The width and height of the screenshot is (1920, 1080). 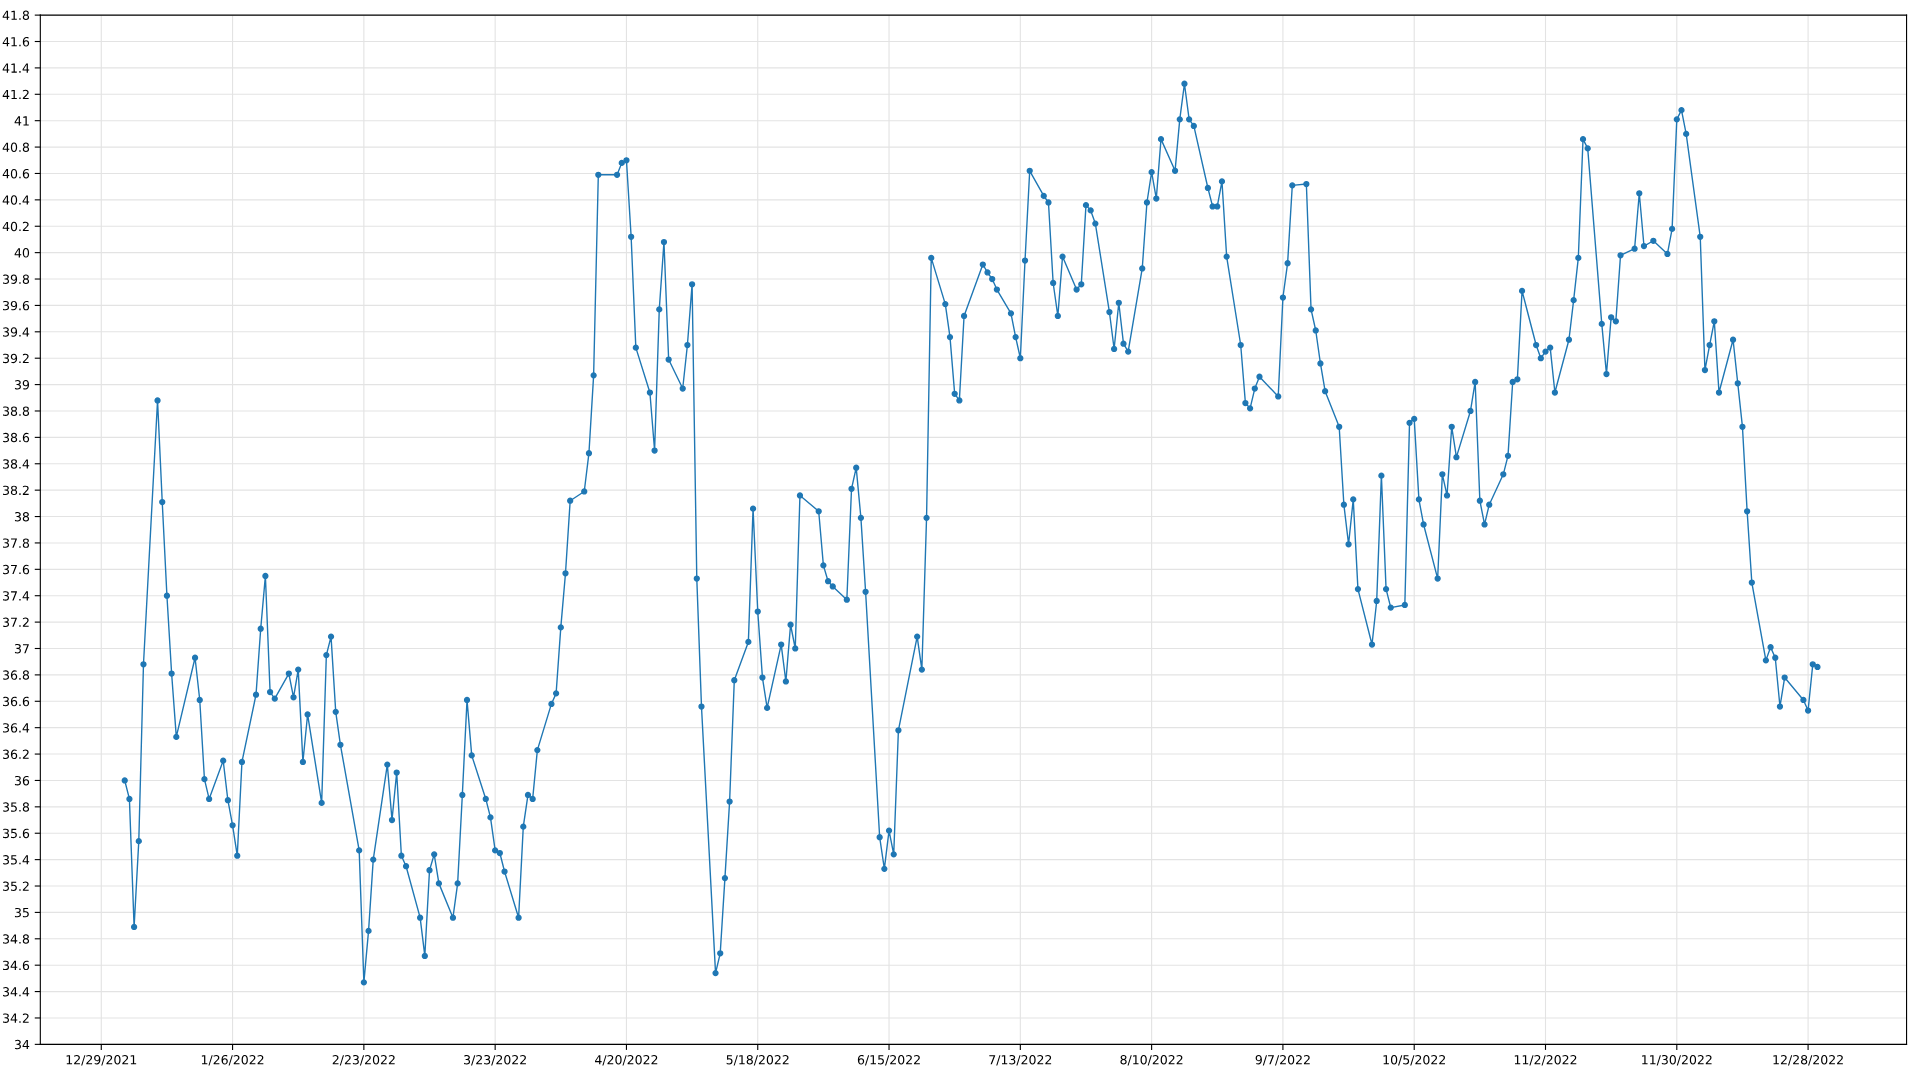 What do you see at coordinates (1020, 1060) in the screenshot?
I see `x-tick-label: 7/13/2022` at bounding box center [1020, 1060].